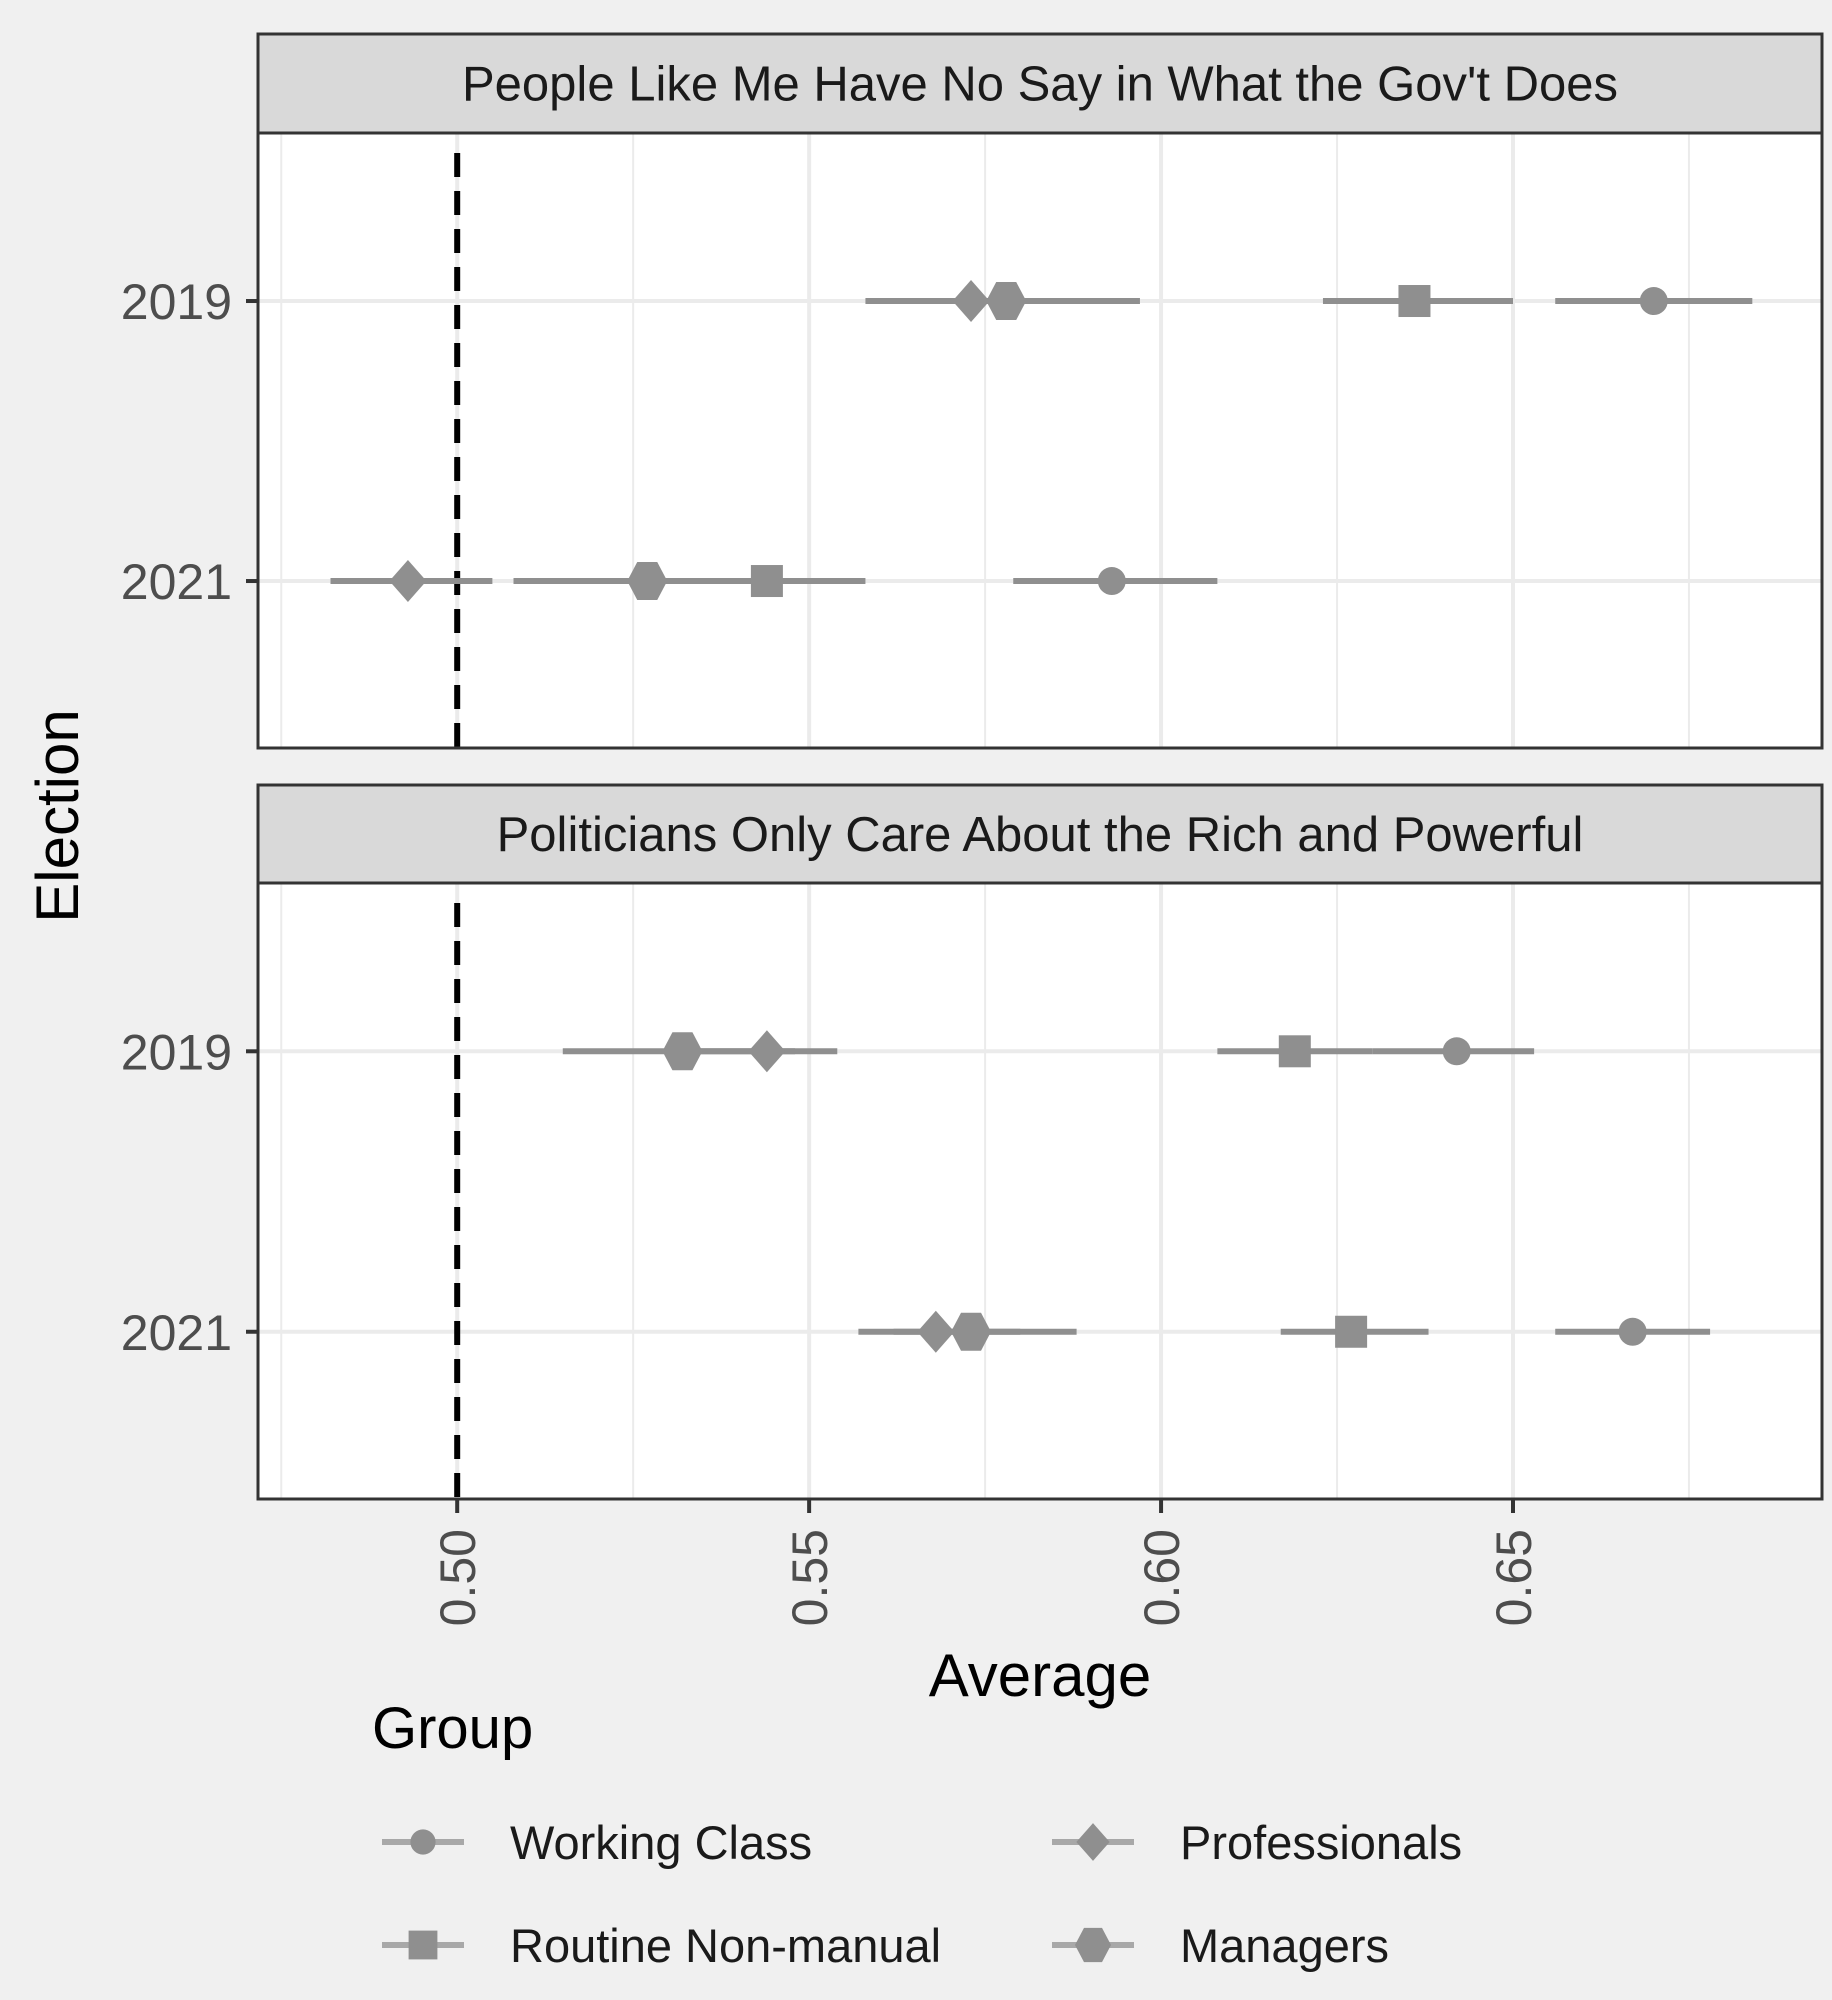  I want to click on legend-label: Routine Non-manual, so click(725, 1945).